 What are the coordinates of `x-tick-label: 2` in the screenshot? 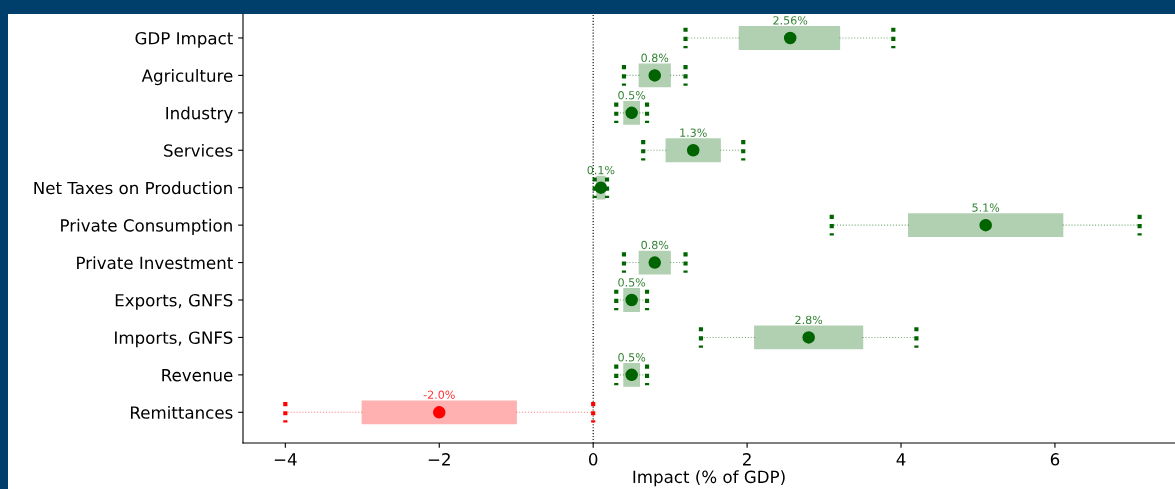 It's located at (747, 459).